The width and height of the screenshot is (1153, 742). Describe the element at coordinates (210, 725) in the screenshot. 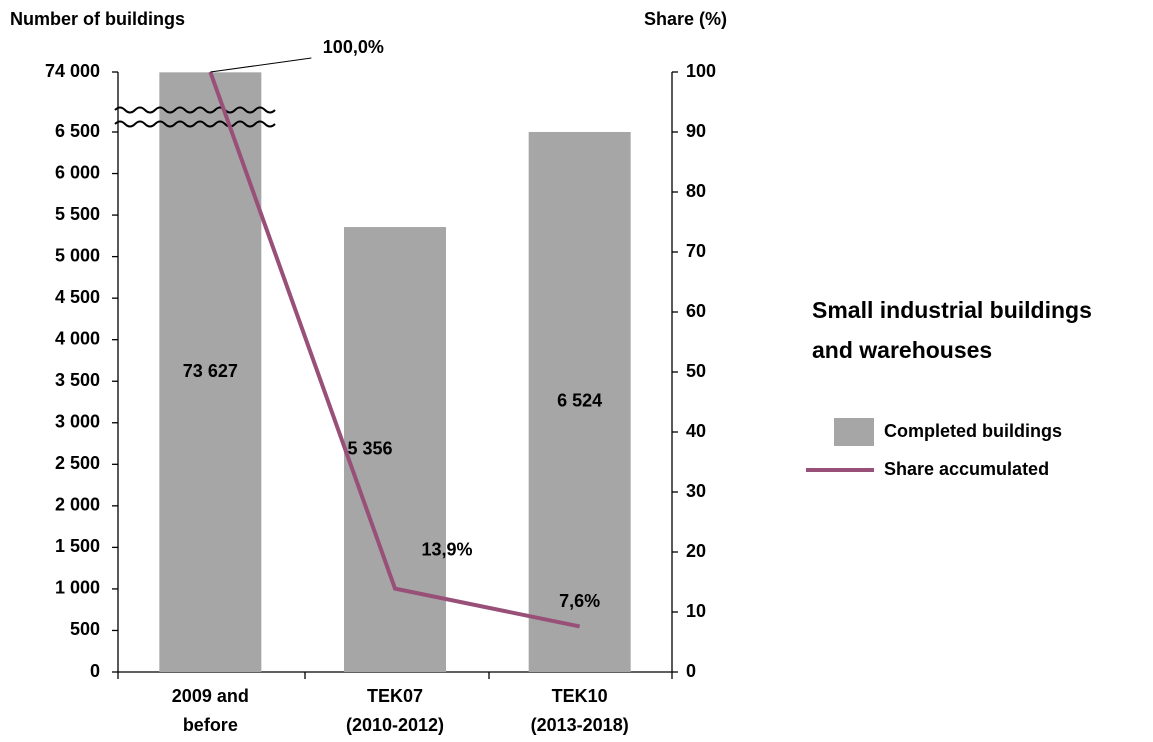

I see `x-tick-label: before` at that location.